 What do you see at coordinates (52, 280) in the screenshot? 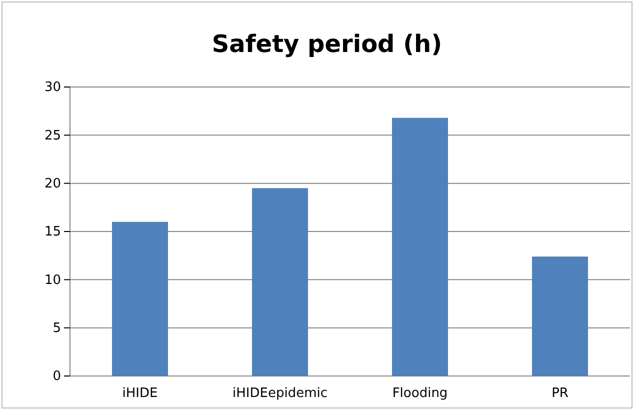
I see `y-tick-label: 10` at bounding box center [52, 280].